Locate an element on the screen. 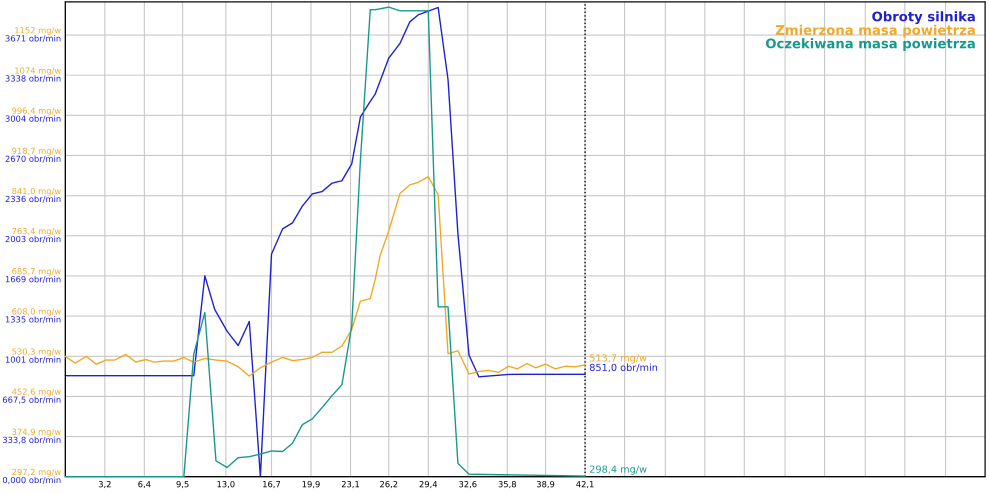 The height and width of the screenshot is (494, 990). y2-tick-label: 452,6 mg/w is located at coordinates (36, 392).